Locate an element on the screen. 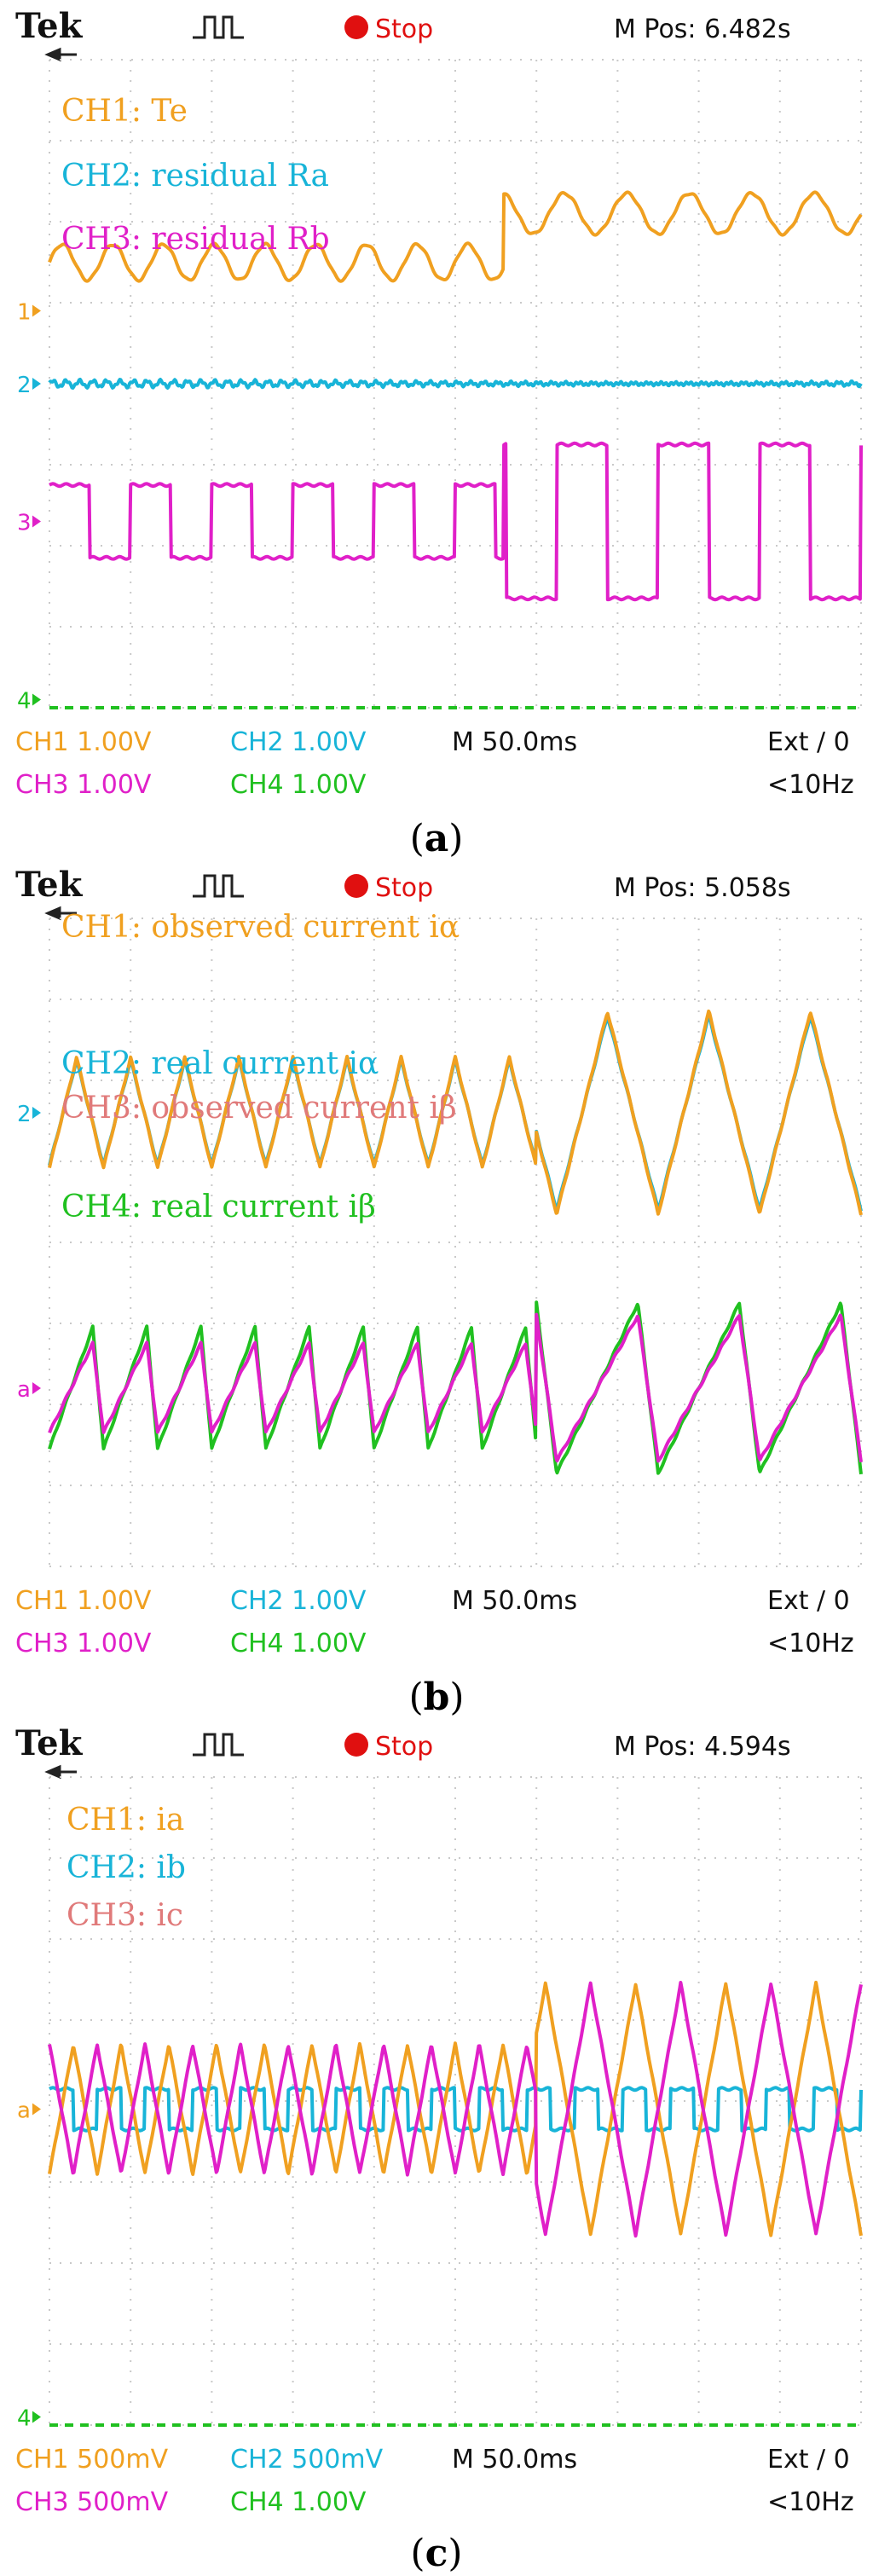 The image size is (873, 2576). annotation-ch1: CH1: ia is located at coordinates (125, 1820).